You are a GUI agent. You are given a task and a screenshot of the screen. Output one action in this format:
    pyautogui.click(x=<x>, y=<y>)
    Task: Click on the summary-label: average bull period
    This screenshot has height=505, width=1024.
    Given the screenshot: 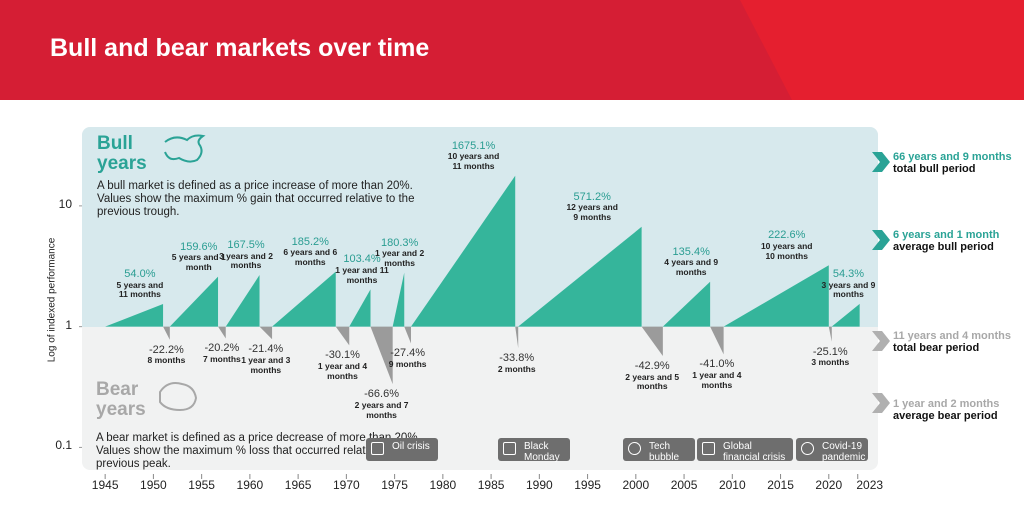 What is the action you would take?
    pyautogui.click(x=943, y=247)
    